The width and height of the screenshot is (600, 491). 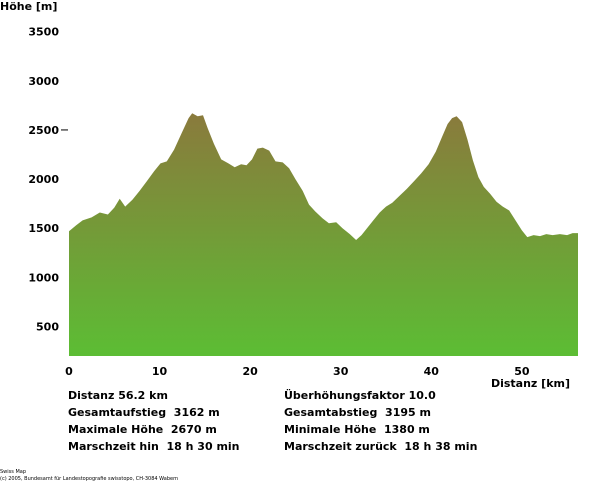 I want to click on x-tick-label: 40, so click(x=432, y=371).